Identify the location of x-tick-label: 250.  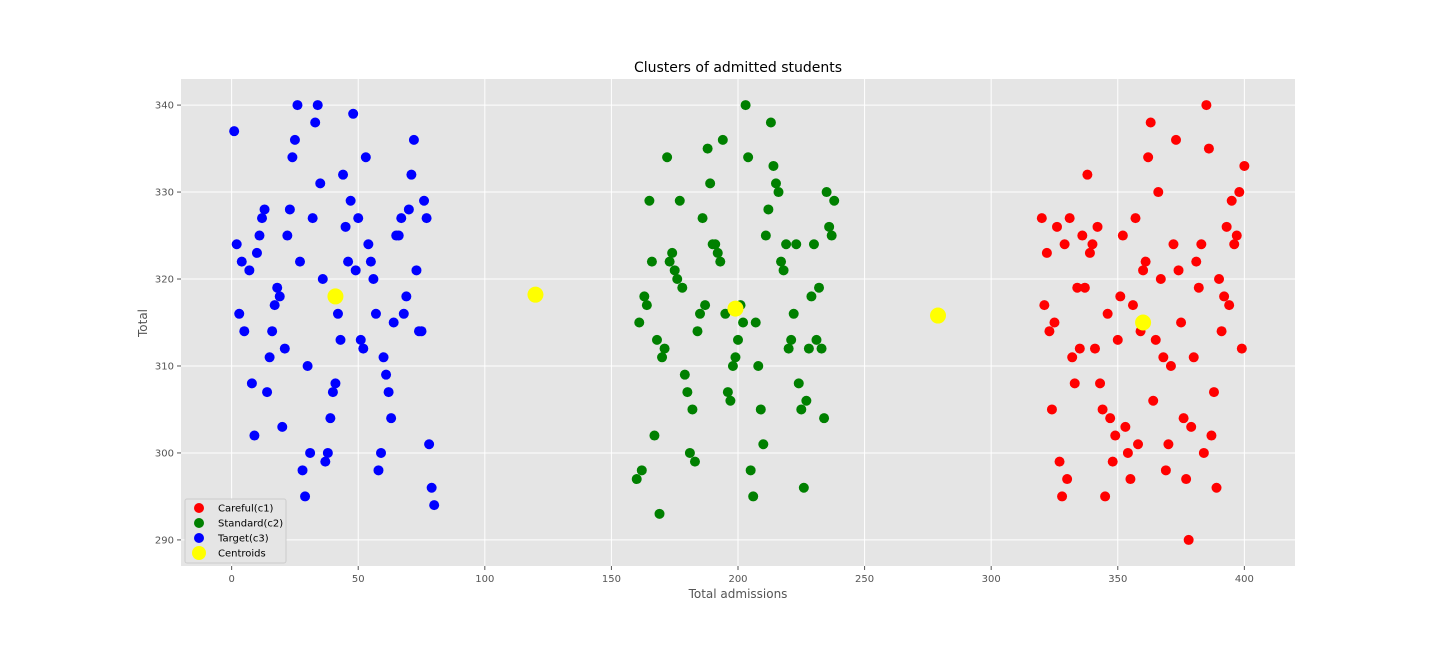
(864, 579).